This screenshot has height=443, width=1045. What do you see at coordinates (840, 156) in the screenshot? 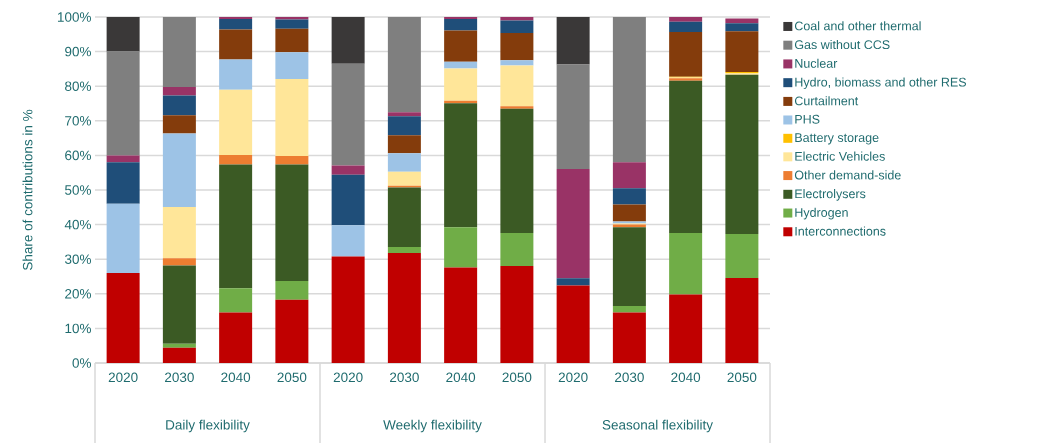
I see `legend-label: Electric Vehicles` at bounding box center [840, 156].